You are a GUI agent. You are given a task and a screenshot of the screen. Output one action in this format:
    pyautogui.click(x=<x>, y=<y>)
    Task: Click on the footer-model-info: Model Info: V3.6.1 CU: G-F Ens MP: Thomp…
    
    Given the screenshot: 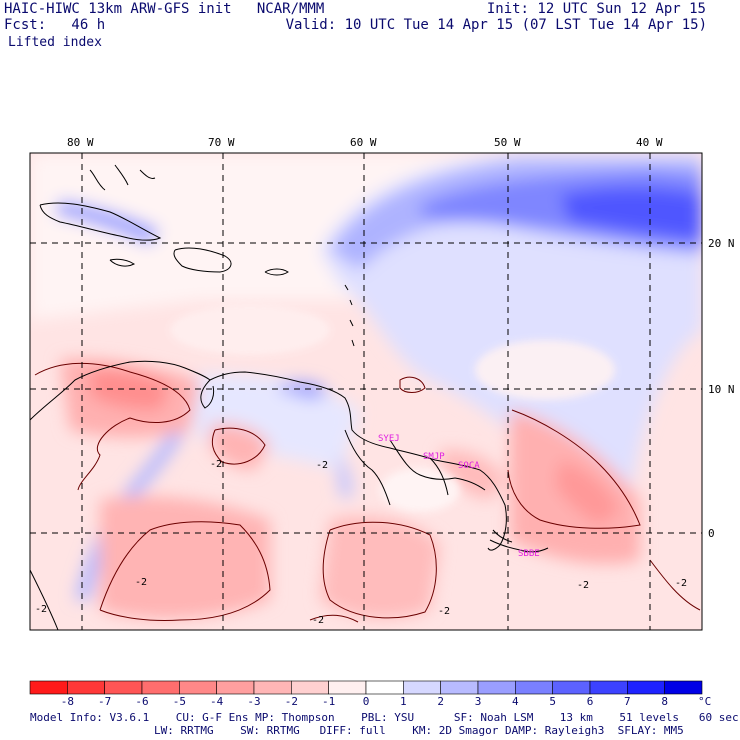 What is the action you would take?
    pyautogui.click(x=384, y=717)
    